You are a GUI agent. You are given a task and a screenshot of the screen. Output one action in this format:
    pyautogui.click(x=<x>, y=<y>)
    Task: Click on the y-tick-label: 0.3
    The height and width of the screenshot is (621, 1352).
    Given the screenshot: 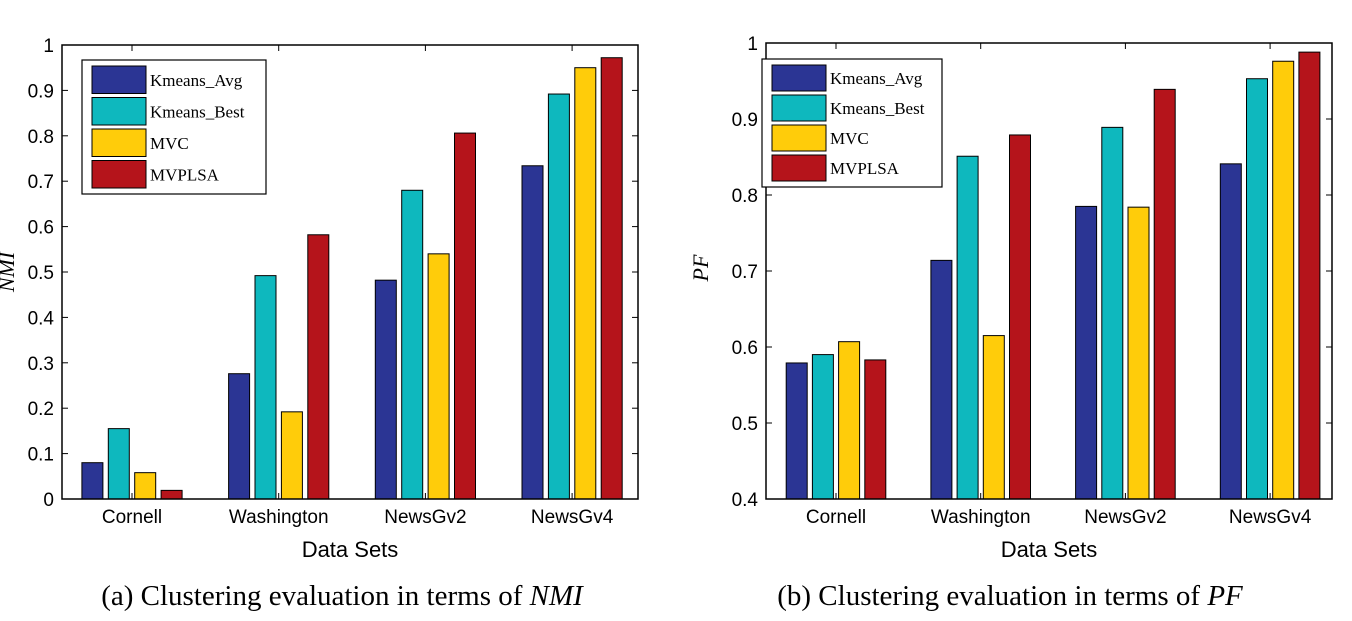 What is the action you would take?
    pyautogui.click(x=41, y=364)
    